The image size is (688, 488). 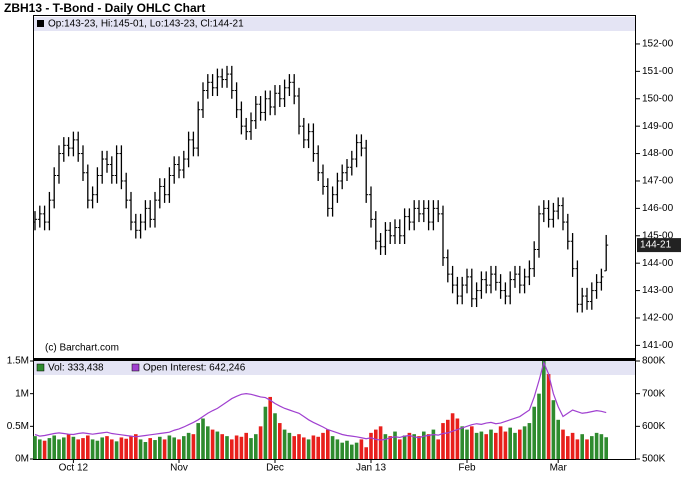 I want to click on legend-label: Open Interest: 642,246, so click(x=194, y=368).